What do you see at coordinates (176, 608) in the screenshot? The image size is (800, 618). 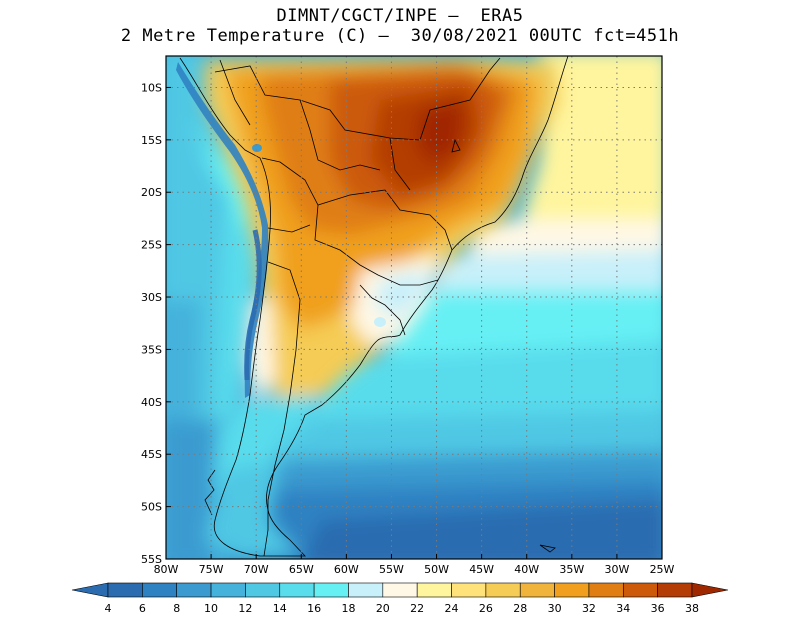 I see `colorbar-label: 8` at bounding box center [176, 608].